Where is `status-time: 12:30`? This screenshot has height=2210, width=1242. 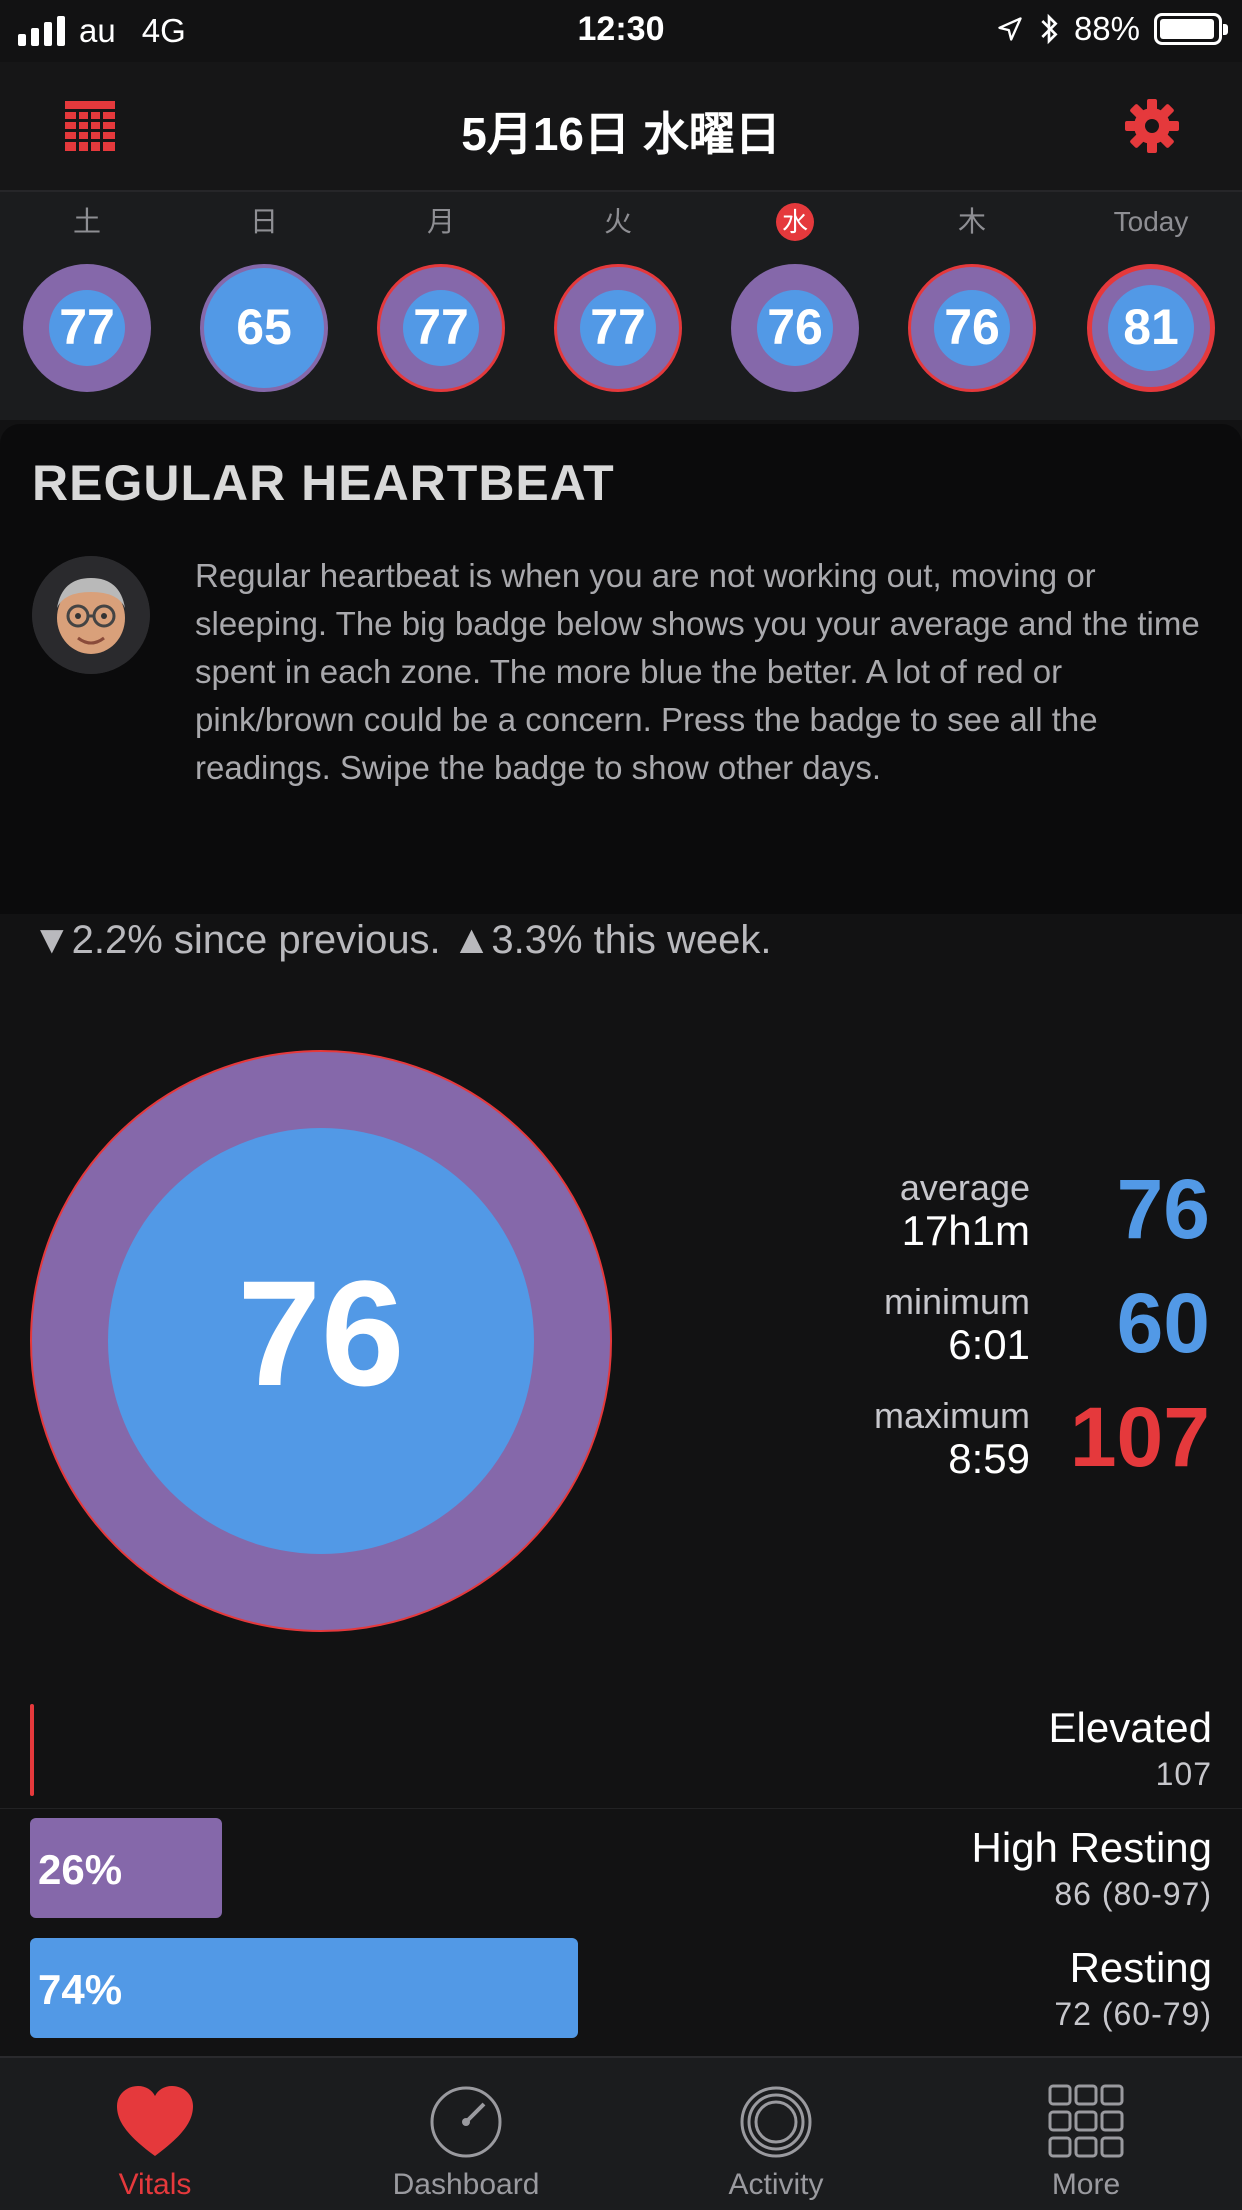
status-time: 12:30 is located at coordinates (621, 29).